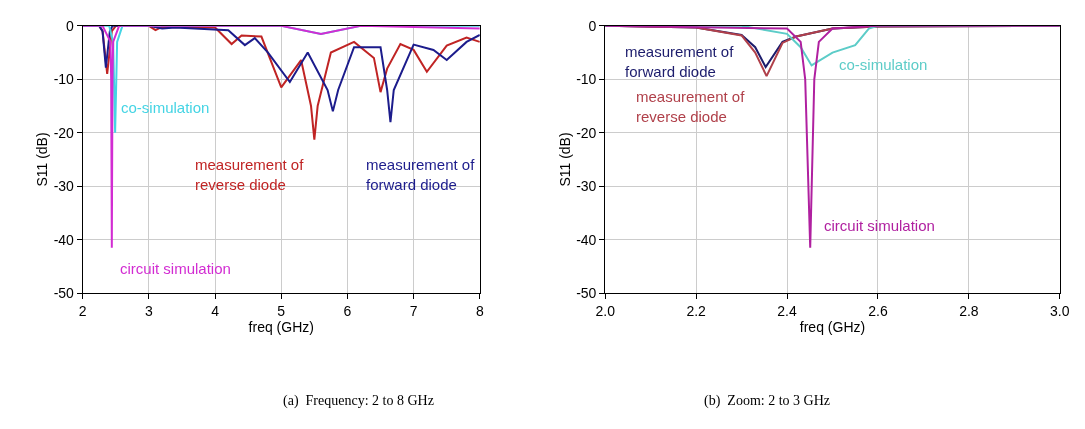 The width and height of the screenshot is (1085, 429). I want to click on text: measurement of forward diode, so click(421, 174).